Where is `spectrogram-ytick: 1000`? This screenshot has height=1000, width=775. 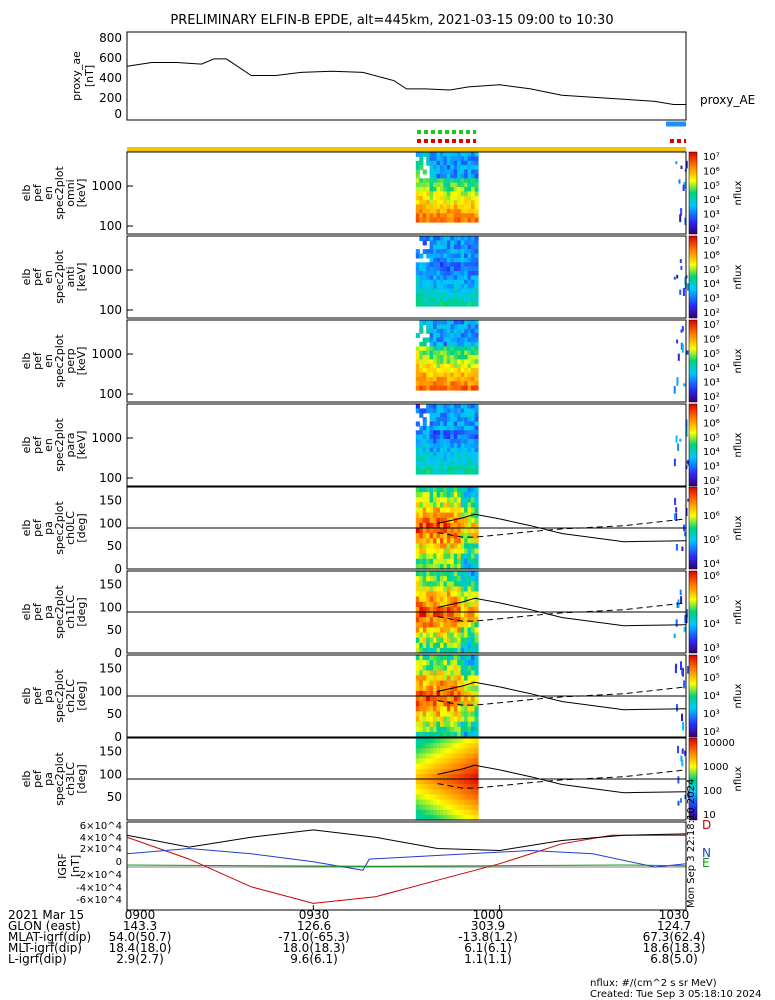 spectrogram-ytick: 1000 is located at coordinates (106, 354).